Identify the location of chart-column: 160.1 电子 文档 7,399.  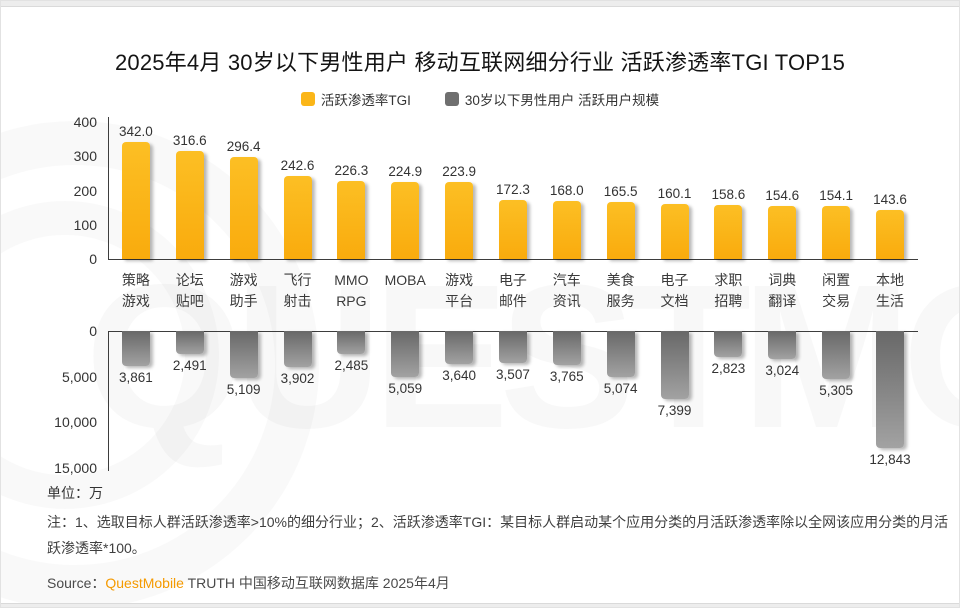
(675, 296).